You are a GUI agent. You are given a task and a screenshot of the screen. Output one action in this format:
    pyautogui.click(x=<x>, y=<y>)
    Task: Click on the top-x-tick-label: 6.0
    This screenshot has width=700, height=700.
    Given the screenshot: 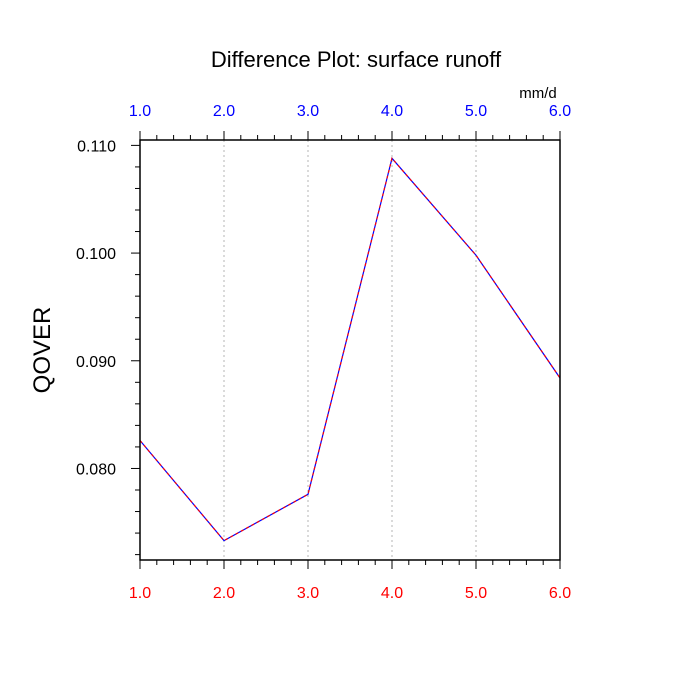 What is the action you would take?
    pyautogui.click(x=560, y=111)
    